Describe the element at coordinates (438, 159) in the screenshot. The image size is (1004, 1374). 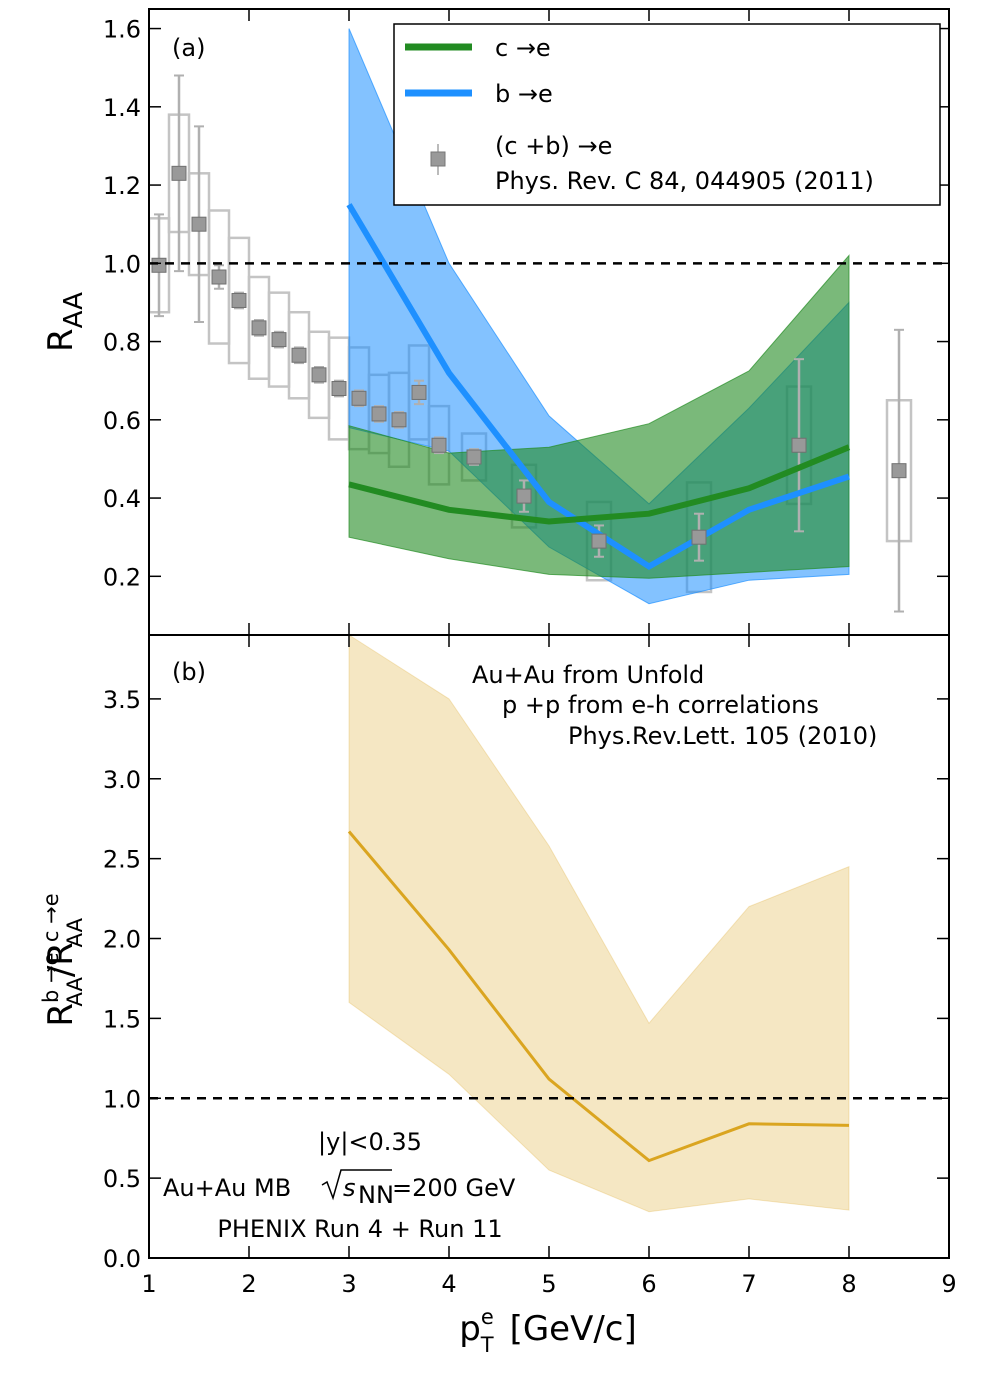
I see `legend-swatch-data` at that location.